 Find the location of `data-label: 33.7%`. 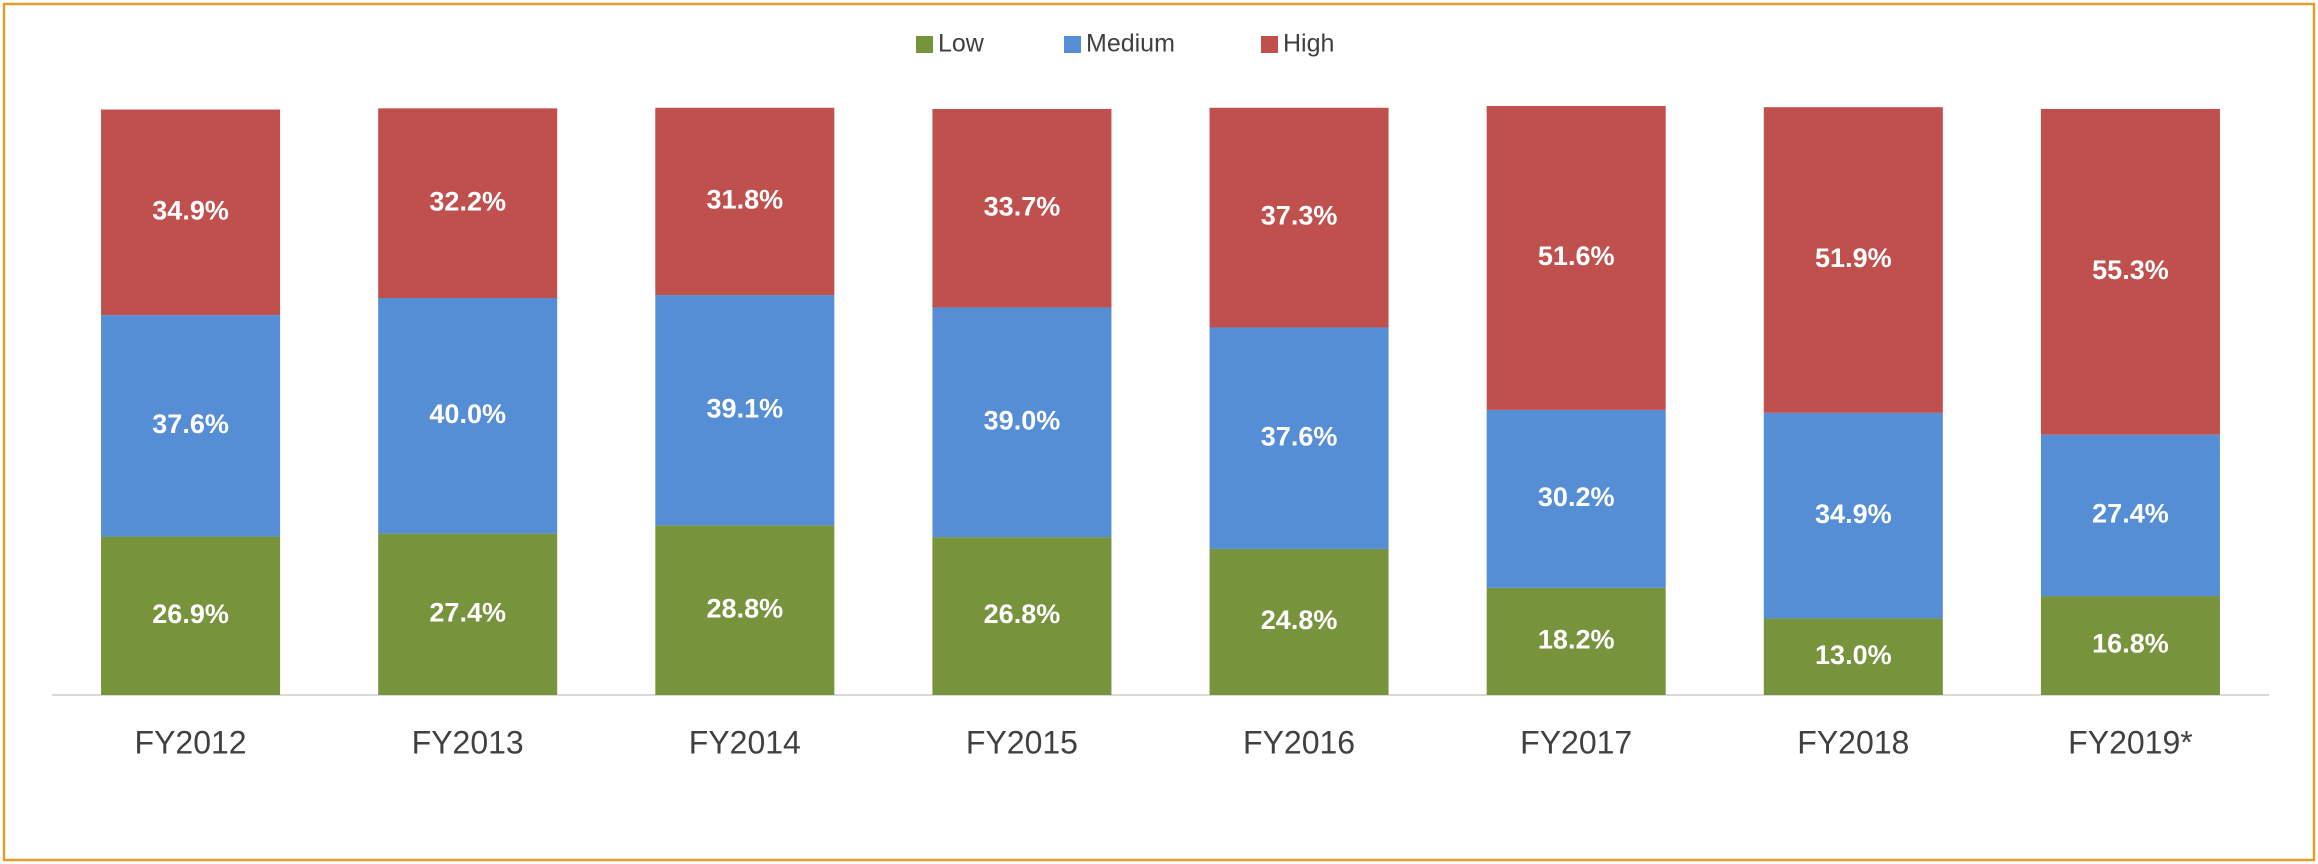

data-label: 33.7% is located at coordinates (1022, 206).